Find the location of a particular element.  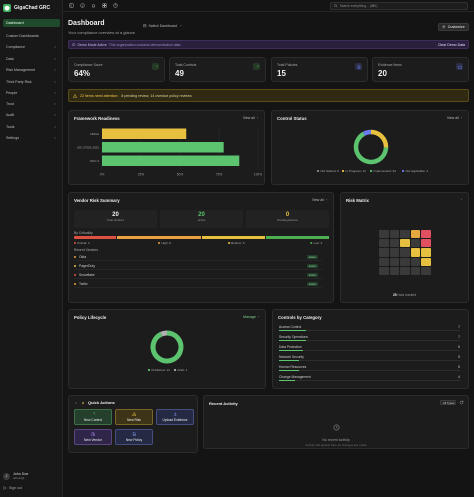

quick-action-upload-evidence: Upload Evidence is located at coordinates (175, 417).